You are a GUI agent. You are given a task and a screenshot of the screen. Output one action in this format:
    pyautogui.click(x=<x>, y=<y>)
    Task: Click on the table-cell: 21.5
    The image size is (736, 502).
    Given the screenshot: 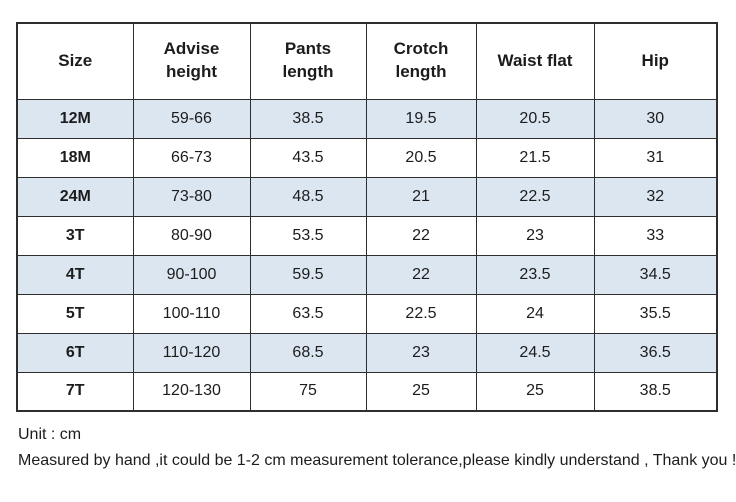 What is the action you would take?
    pyautogui.click(x=535, y=157)
    